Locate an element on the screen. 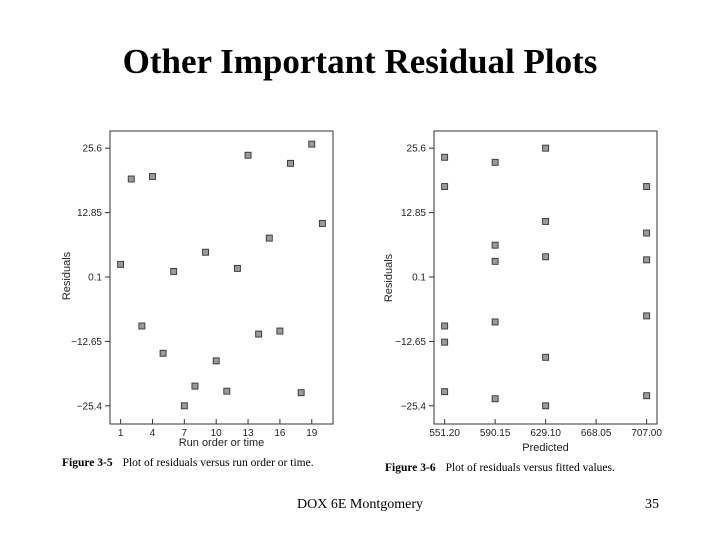 This screenshot has width=720, height=540. x-tick-label: 4 is located at coordinates (153, 433).